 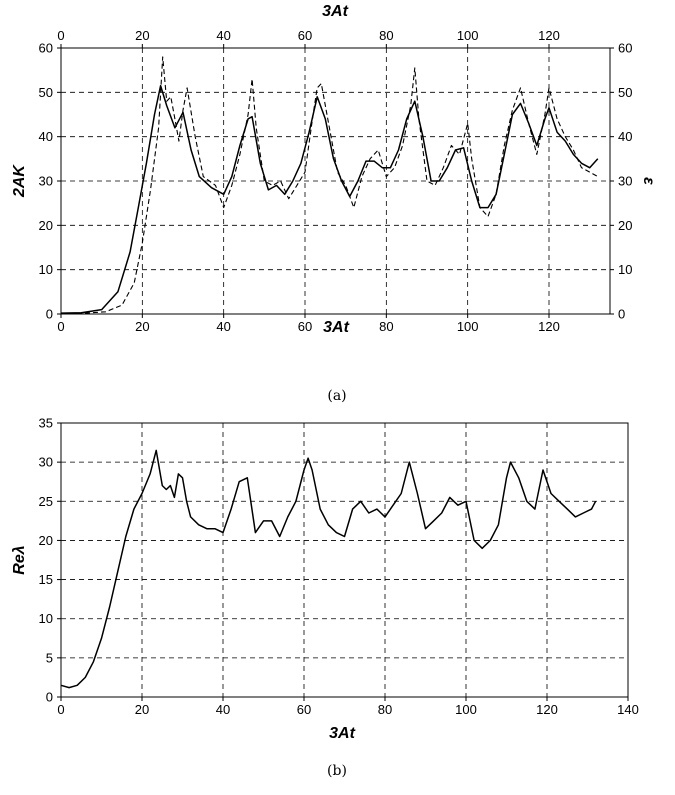 What do you see at coordinates (46, 579) in the screenshot?
I see `y-tick-label: 15` at bounding box center [46, 579].